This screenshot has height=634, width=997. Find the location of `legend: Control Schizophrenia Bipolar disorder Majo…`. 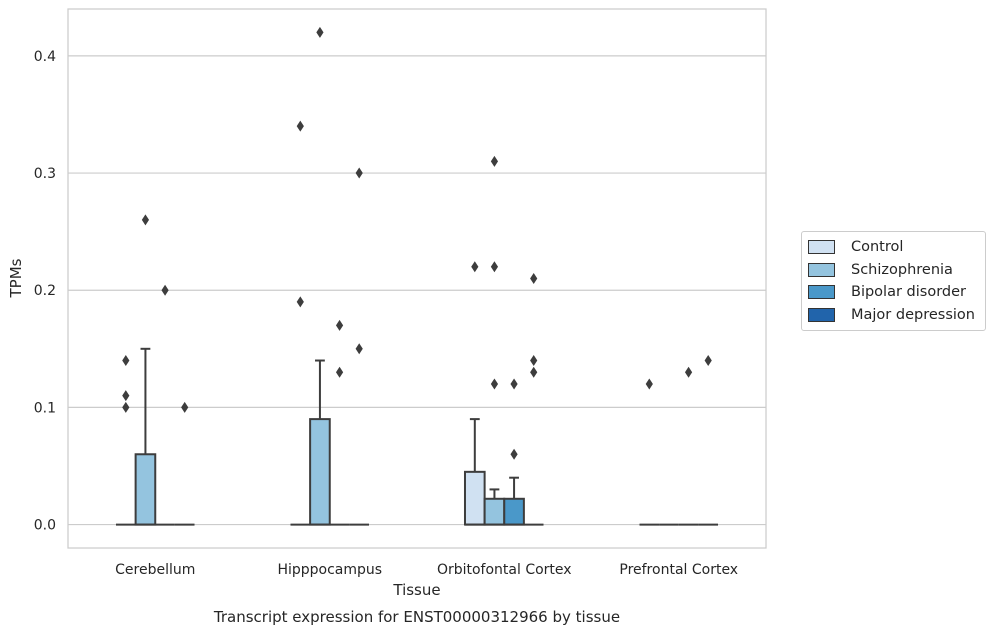

legend: Control Schizophrenia Bipolar disorder Majo… is located at coordinates (893, 281).